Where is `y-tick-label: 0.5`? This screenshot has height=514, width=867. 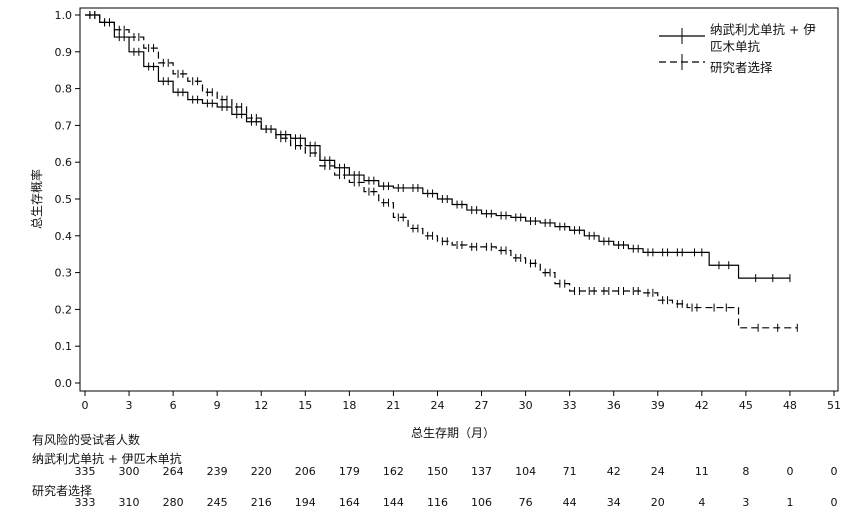
y-tick-label: 0.5 is located at coordinates (64, 199).